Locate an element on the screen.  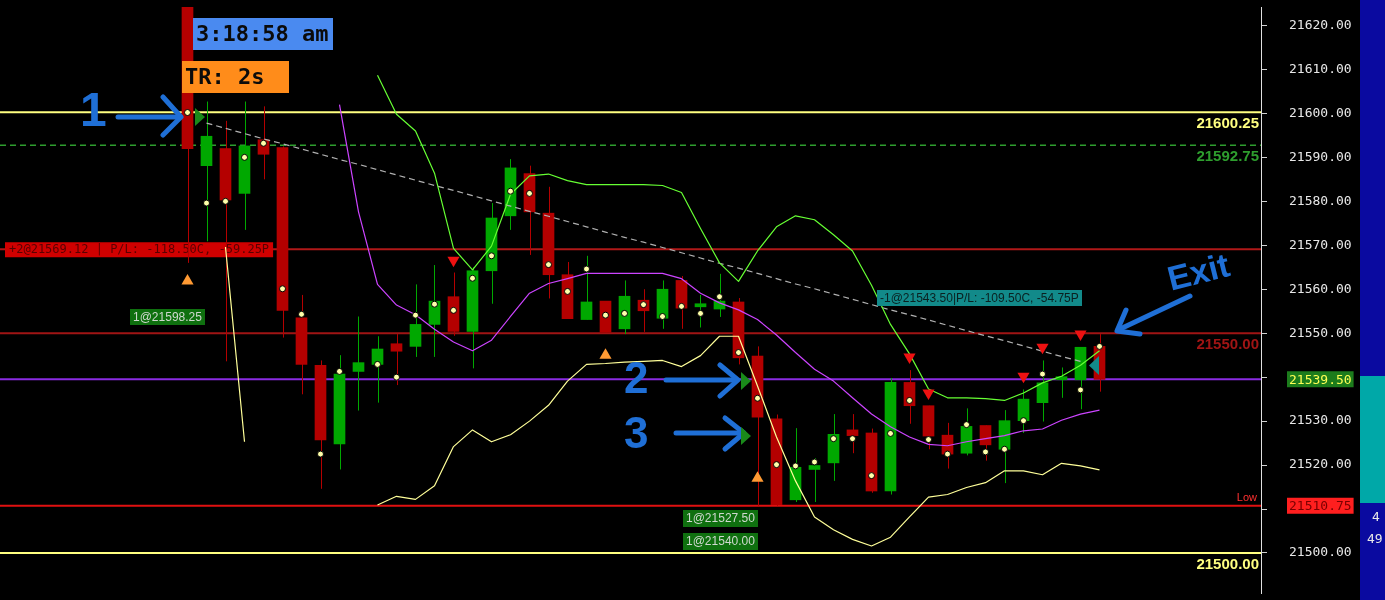
y-tick-label: 21500.00 is located at coordinates (1320, 552).